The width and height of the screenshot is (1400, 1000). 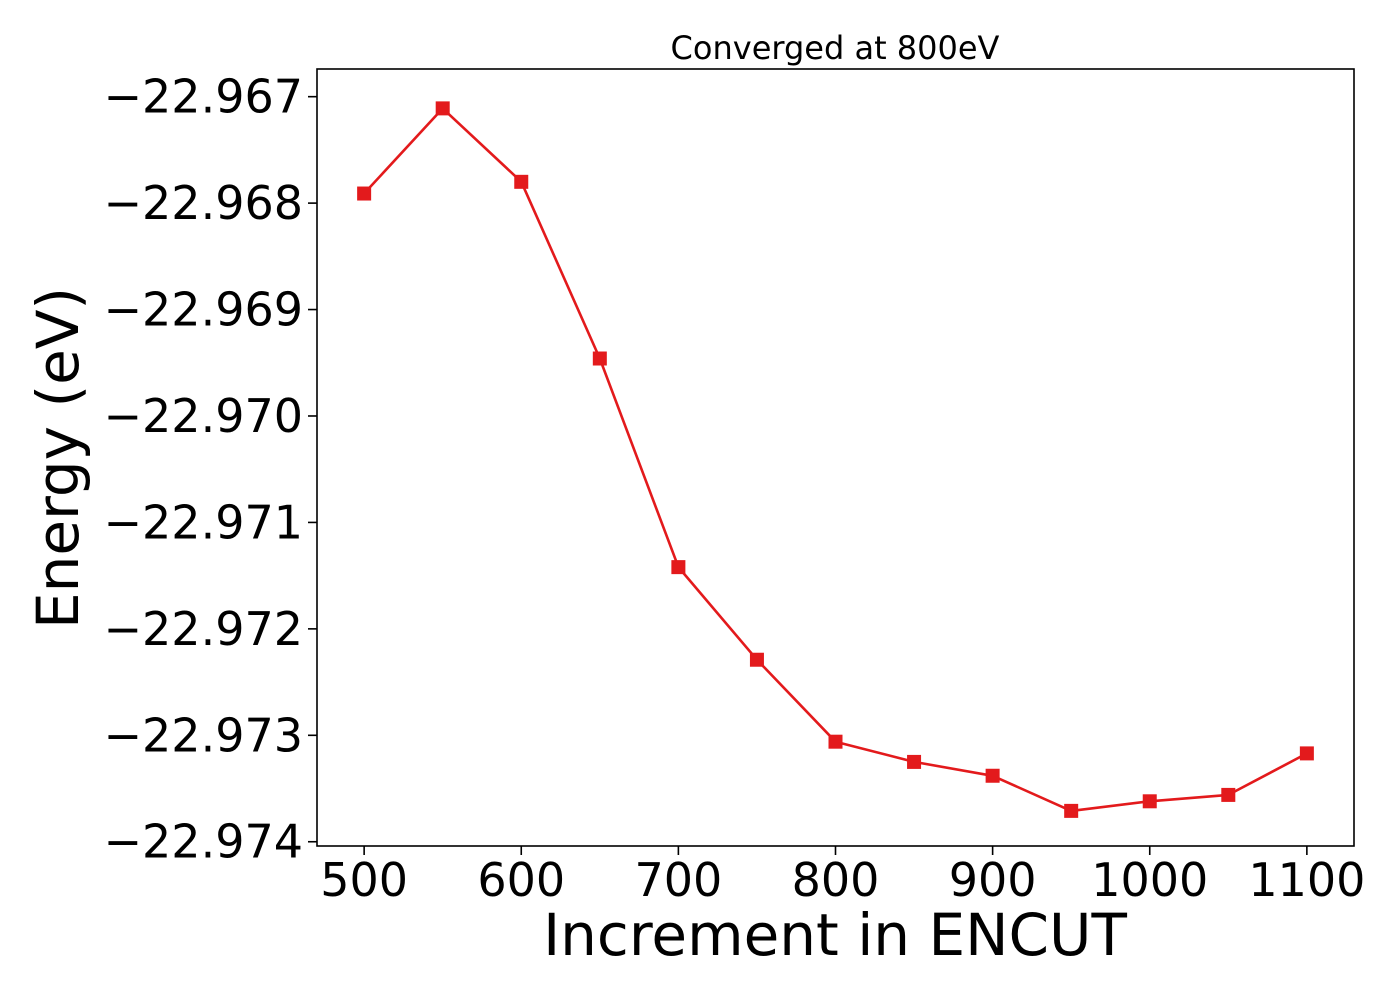 What do you see at coordinates (835, 935) in the screenshot?
I see `x-axis-label: Increment in ENCUT` at bounding box center [835, 935].